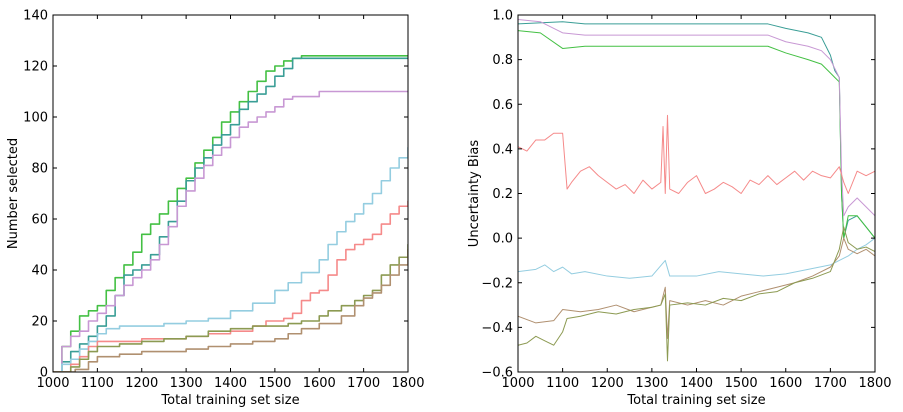 The image size is (903, 412). What do you see at coordinates (502, 16) in the screenshot?
I see `y-tick-label: 1.0` at bounding box center [502, 16].